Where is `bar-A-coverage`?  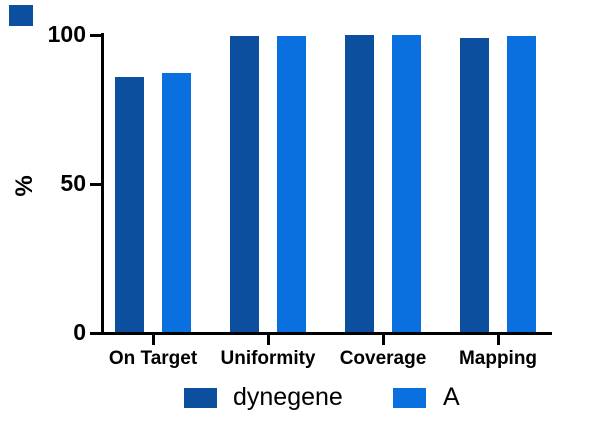 bar-A-coverage is located at coordinates (406, 184).